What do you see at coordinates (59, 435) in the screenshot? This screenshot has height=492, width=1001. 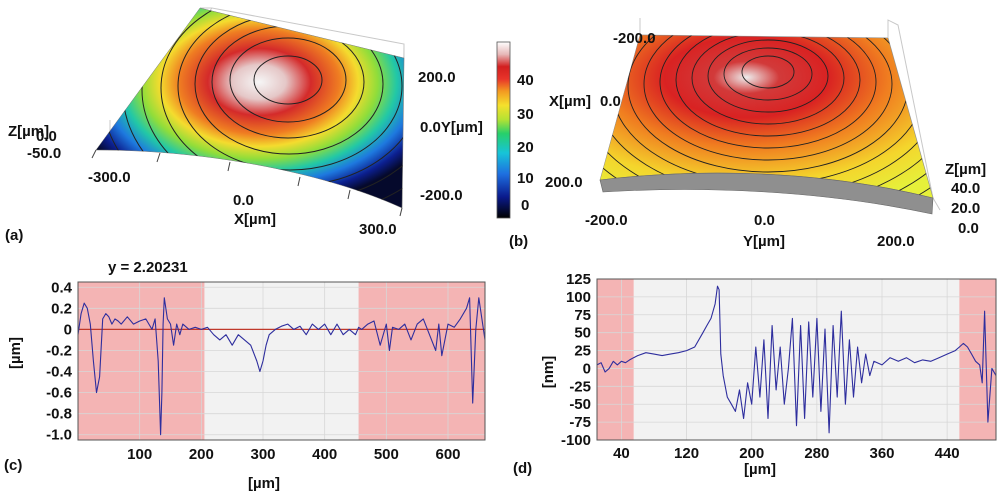 I see `y-tick-label-7: -1.0` at bounding box center [59, 435].